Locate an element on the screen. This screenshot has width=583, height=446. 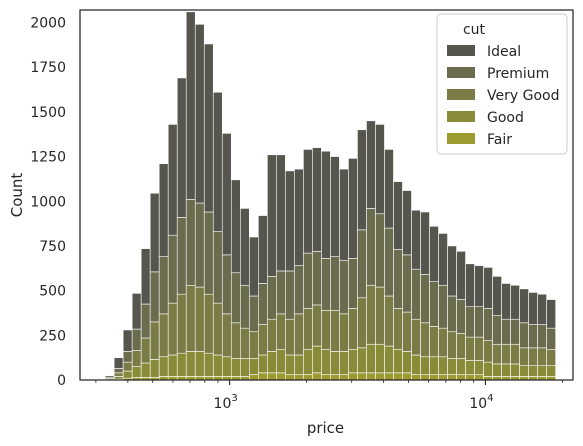
legend-swatch-good is located at coordinates (461, 116).